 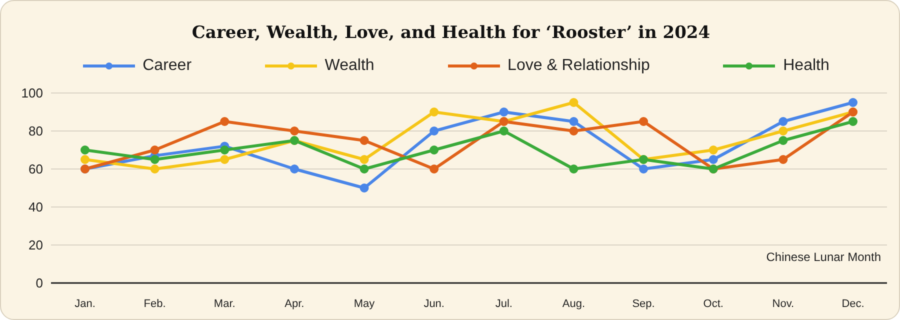 I want to click on y-tick-label: 60, so click(x=35, y=169).